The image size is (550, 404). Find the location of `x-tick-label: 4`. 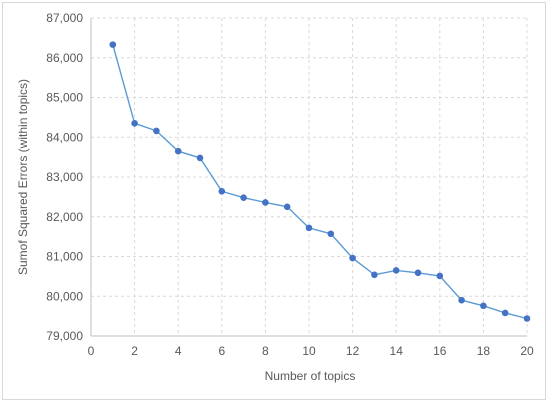

x-tick-label: 4 is located at coordinates (178, 351).